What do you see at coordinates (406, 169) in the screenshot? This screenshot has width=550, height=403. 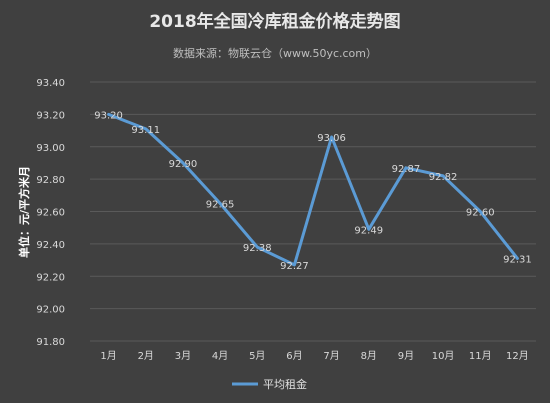 I see `data-label: 92.87` at bounding box center [406, 169].